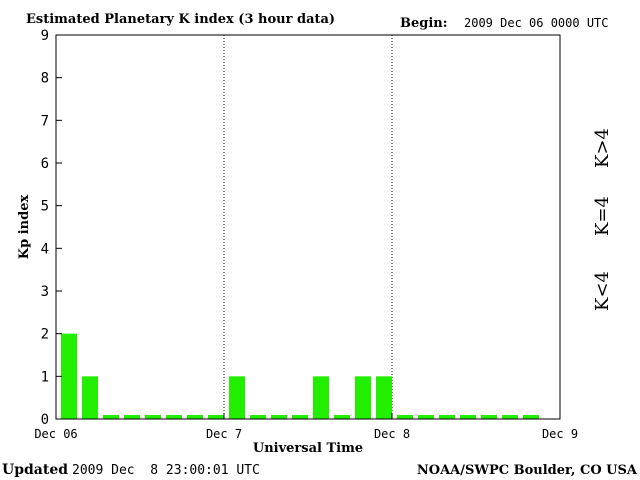 The image size is (640, 480). What do you see at coordinates (392, 434) in the screenshot?
I see `x-tick-label: Dec 8` at bounding box center [392, 434].